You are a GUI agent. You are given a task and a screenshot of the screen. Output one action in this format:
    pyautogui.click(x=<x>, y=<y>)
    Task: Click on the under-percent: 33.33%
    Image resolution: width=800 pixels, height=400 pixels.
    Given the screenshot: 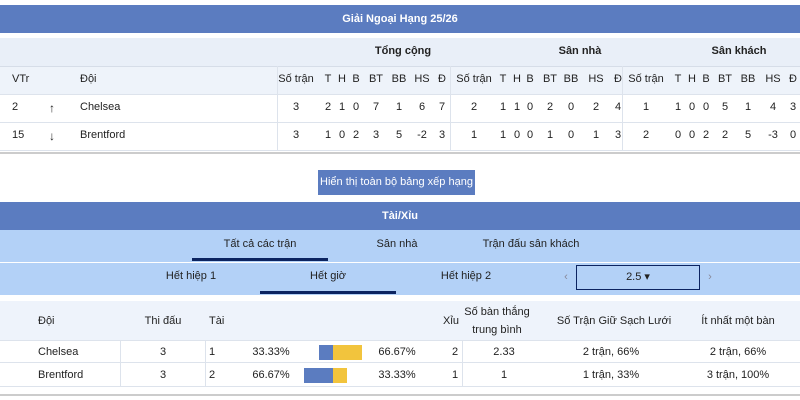 What is the action you would take?
    pyautogui.click(x=397, y=375)
    